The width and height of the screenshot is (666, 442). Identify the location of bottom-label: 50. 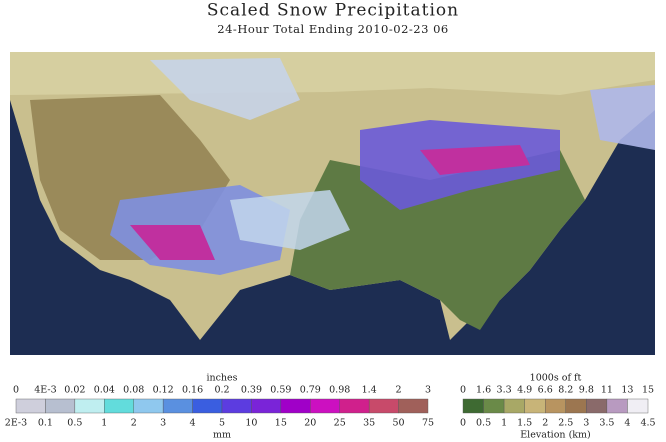
(399, 423).